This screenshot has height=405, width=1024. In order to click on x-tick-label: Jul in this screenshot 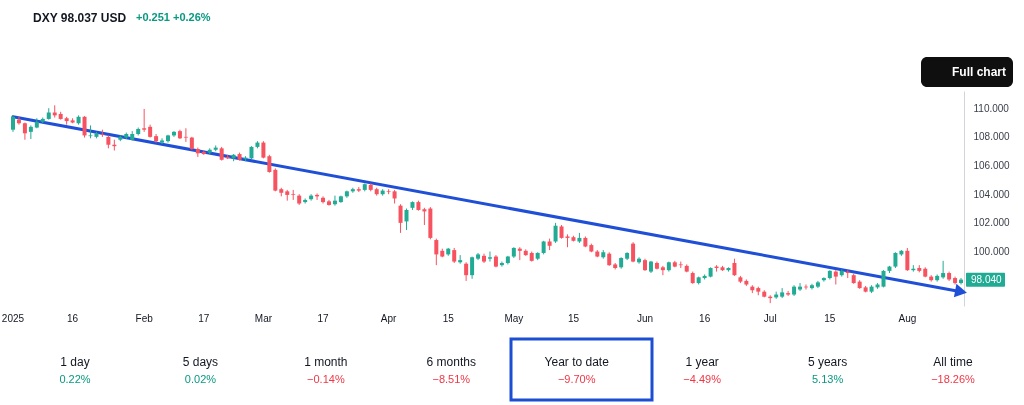, I will do `click(770, 318)`.